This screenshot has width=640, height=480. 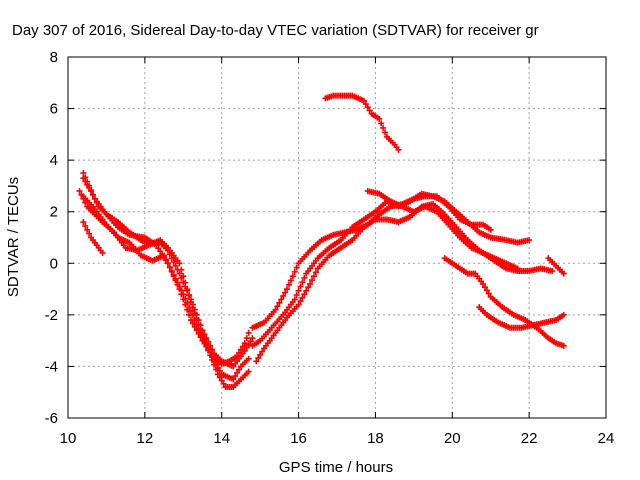 I want to click on x-tick-label: 12, so click(x=145, y=438).